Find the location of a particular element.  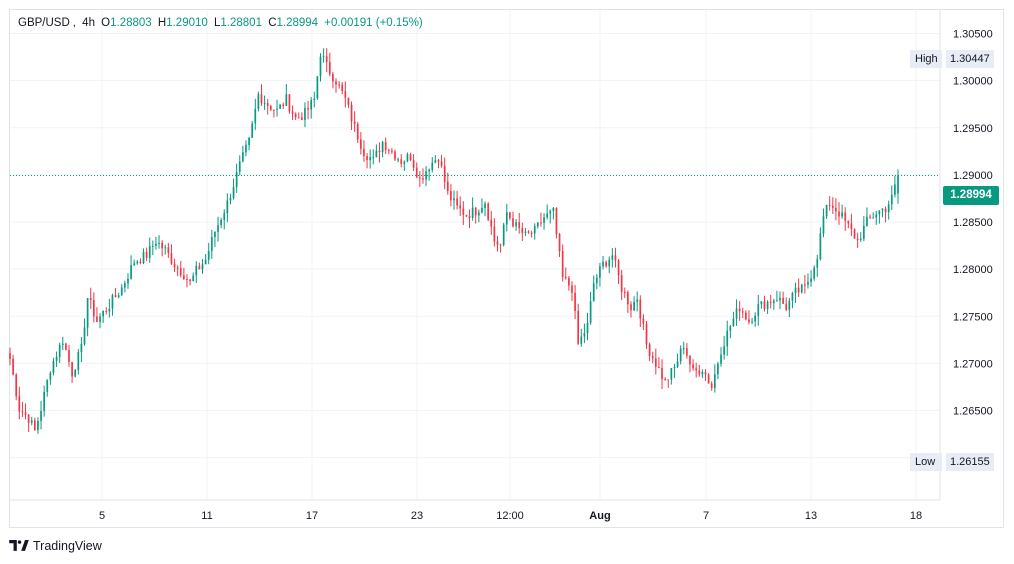

open-key: O is located at coordinates (106, 23).